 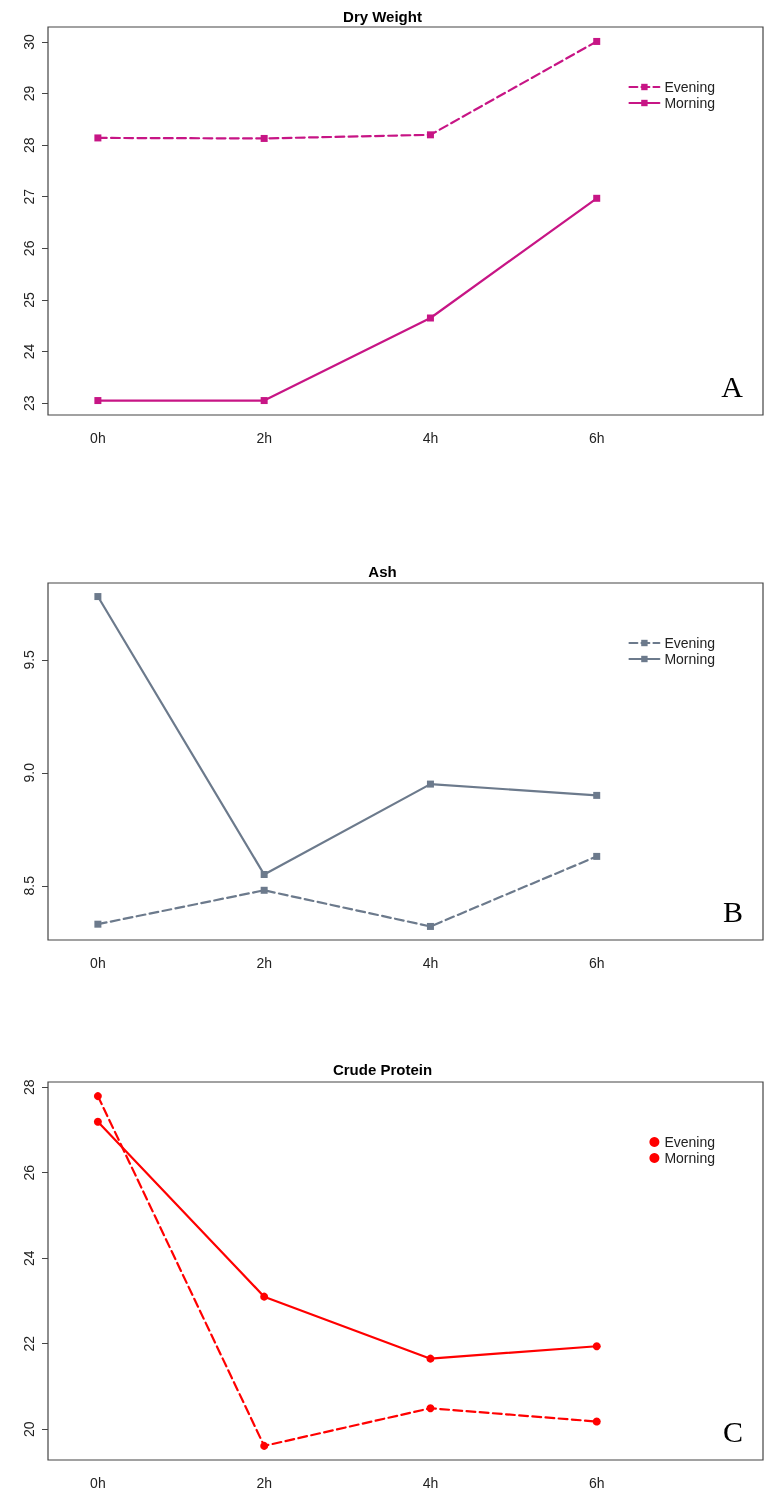 What do you see at coordinates (382, 1069) in the screenshot?
I see `chart-title: Crude Protein` at bounding box center [382, 1069].